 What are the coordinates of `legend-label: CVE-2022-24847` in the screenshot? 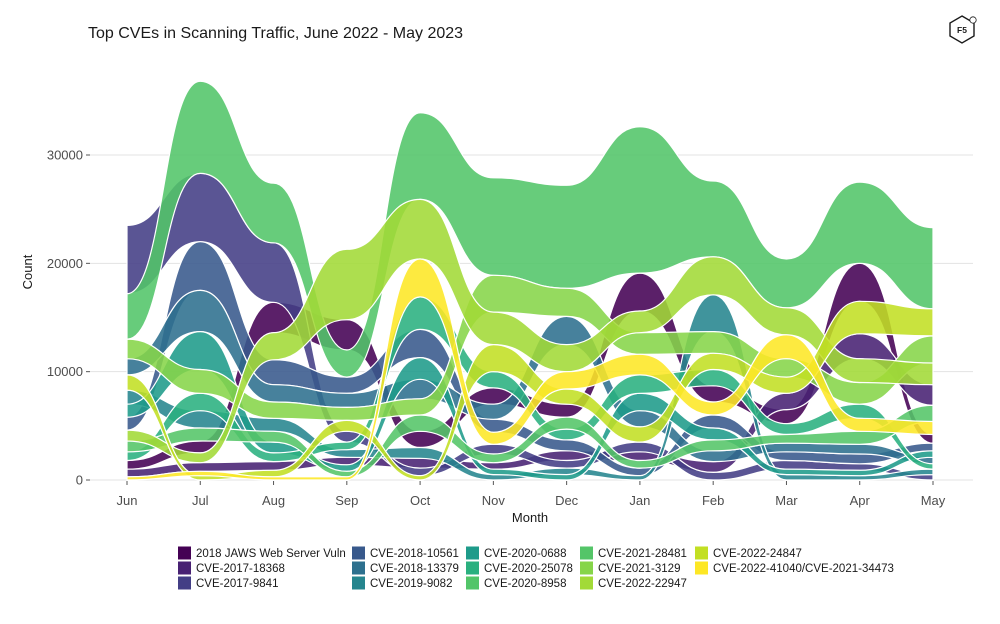 It's located at (757, 554).